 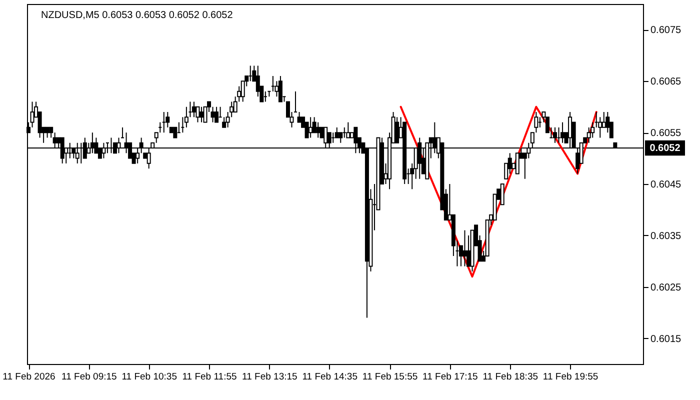 What do you see at coordinates (666, 339) in the screenshot?
I see `y-tick-label: 0.6015` at bounding box center [666, 339].